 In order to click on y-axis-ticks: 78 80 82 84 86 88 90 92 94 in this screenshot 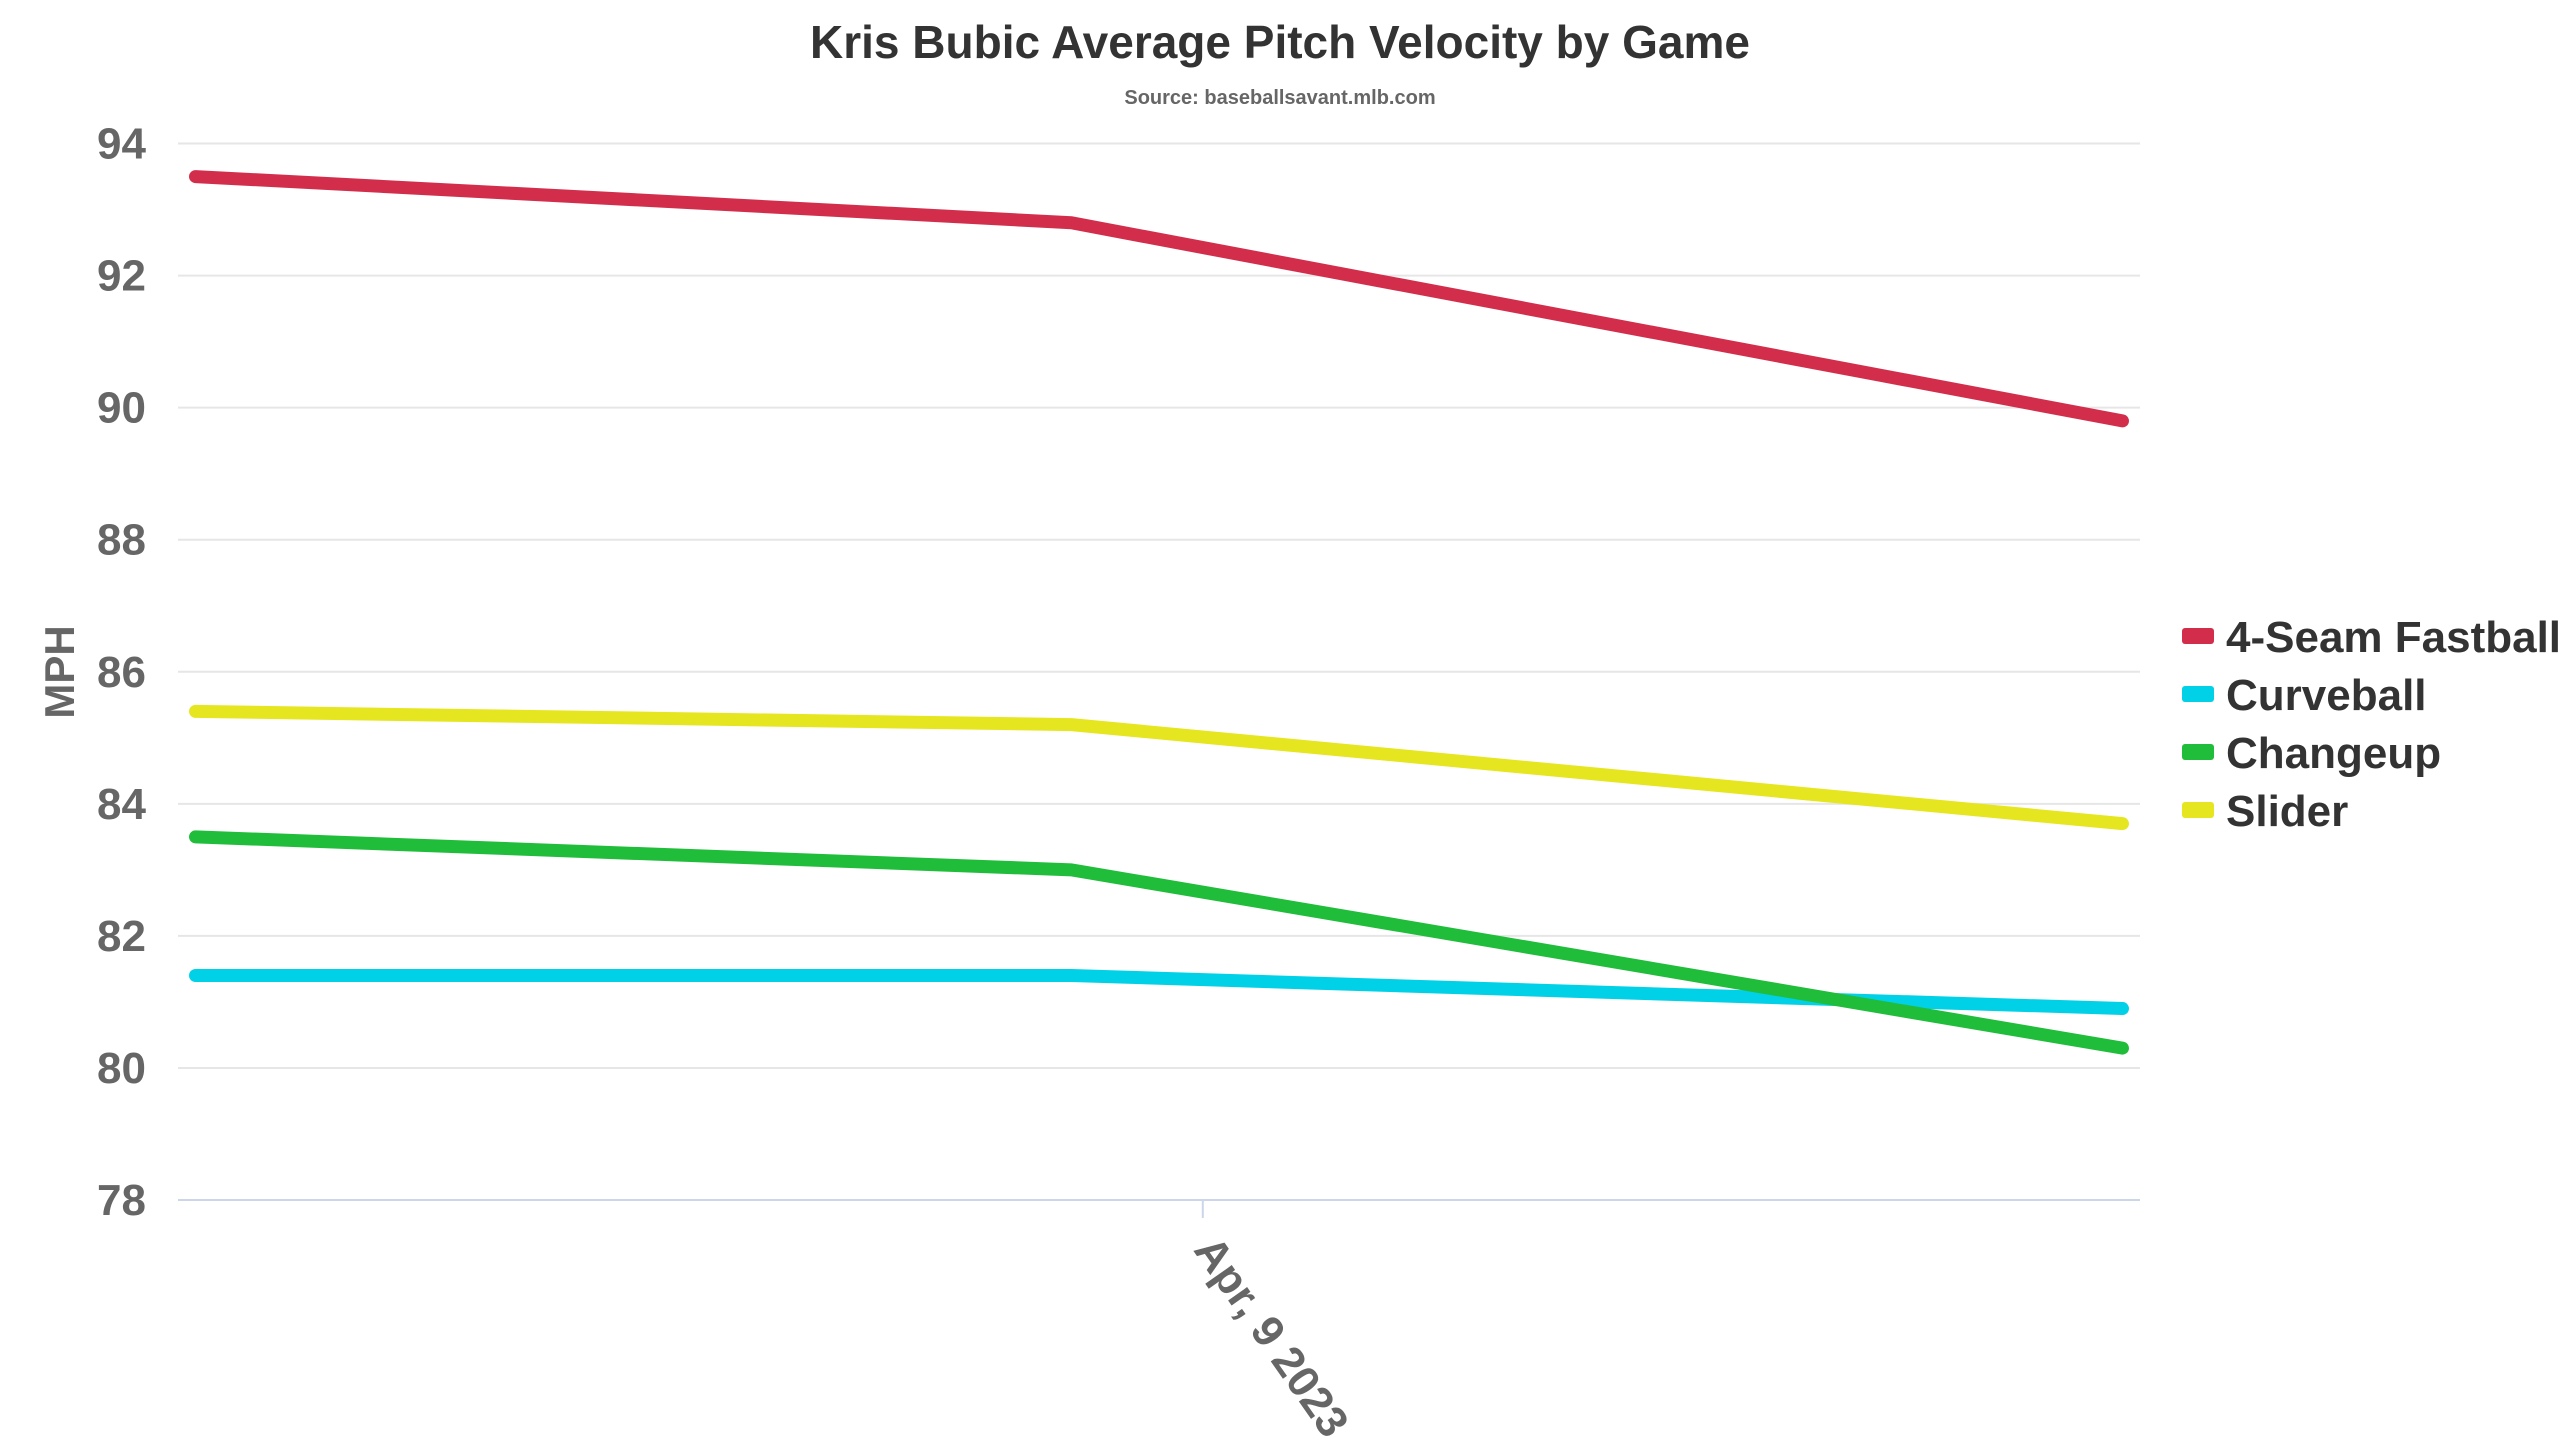, I will do `click(121, 672)`.